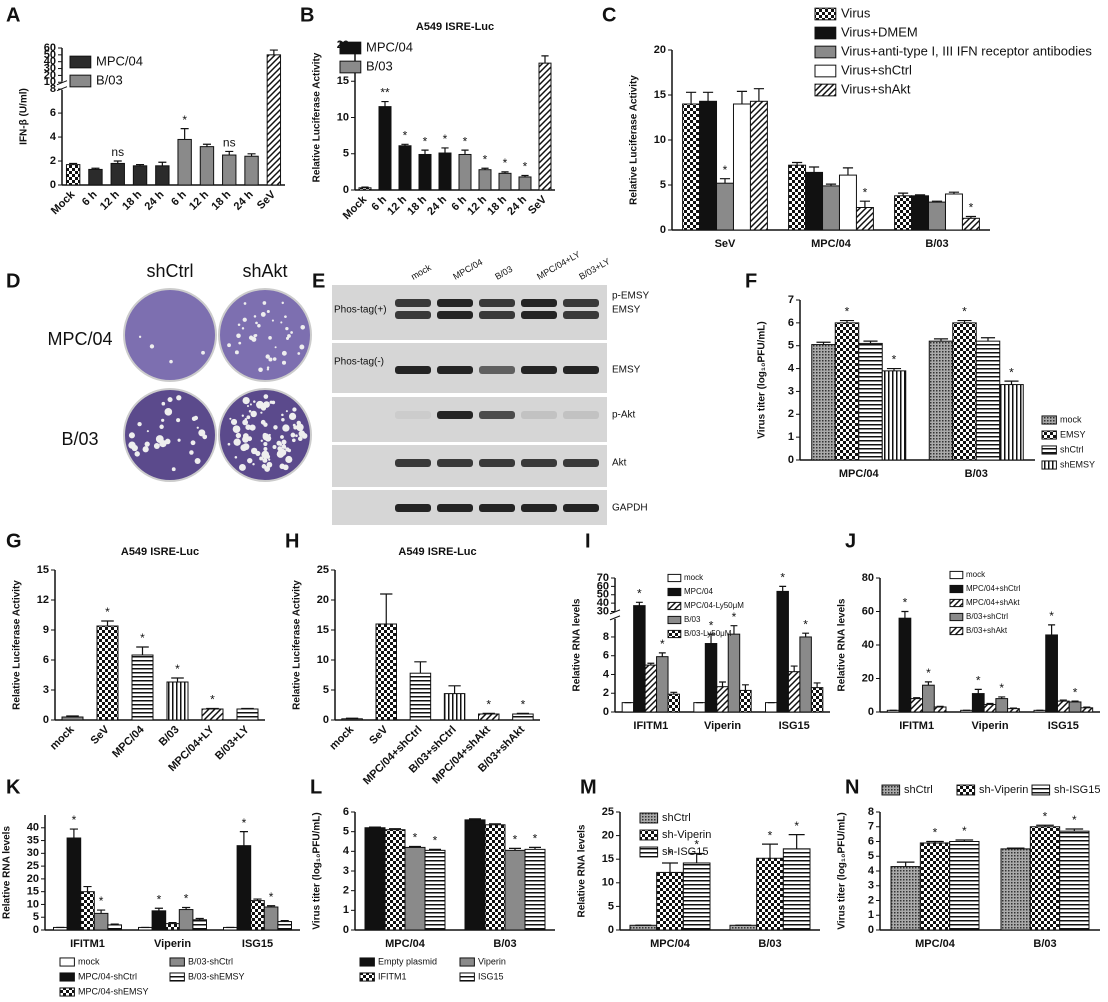 The image size is (1108, 1002). Describe the element at coordinates (619, 463) in the screenshot. I see `band-label: Akt` at that location.